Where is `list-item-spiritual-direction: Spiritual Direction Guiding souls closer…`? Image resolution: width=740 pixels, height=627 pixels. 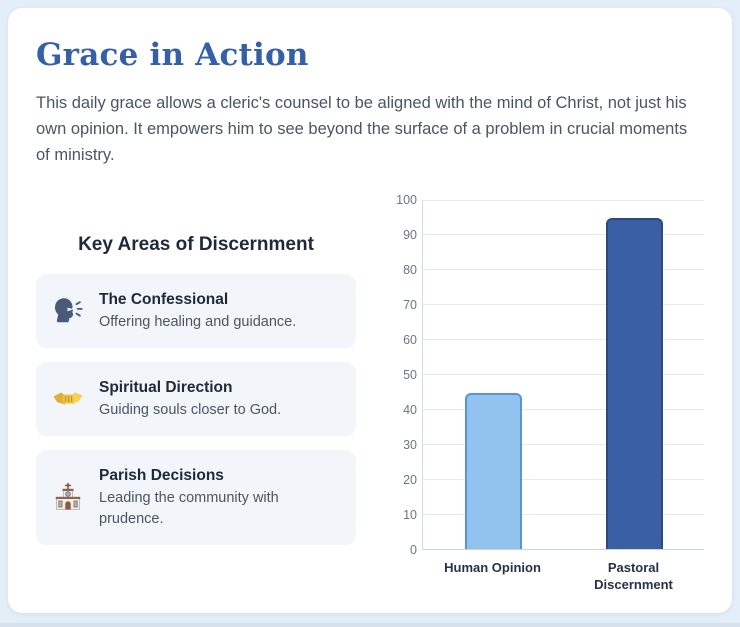 list-item-spiritual-direction: Spiritual Direction Guiding souls closer… is located at coordinates (196, 399).